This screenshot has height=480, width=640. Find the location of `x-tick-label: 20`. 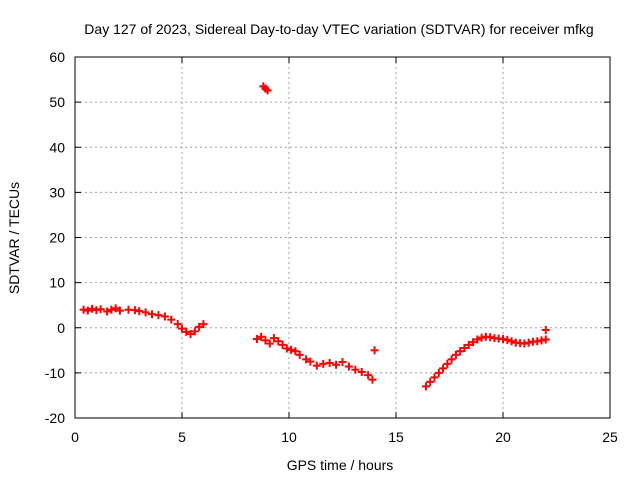

x-tick-label: 20 is located at coordinates (503, 437).